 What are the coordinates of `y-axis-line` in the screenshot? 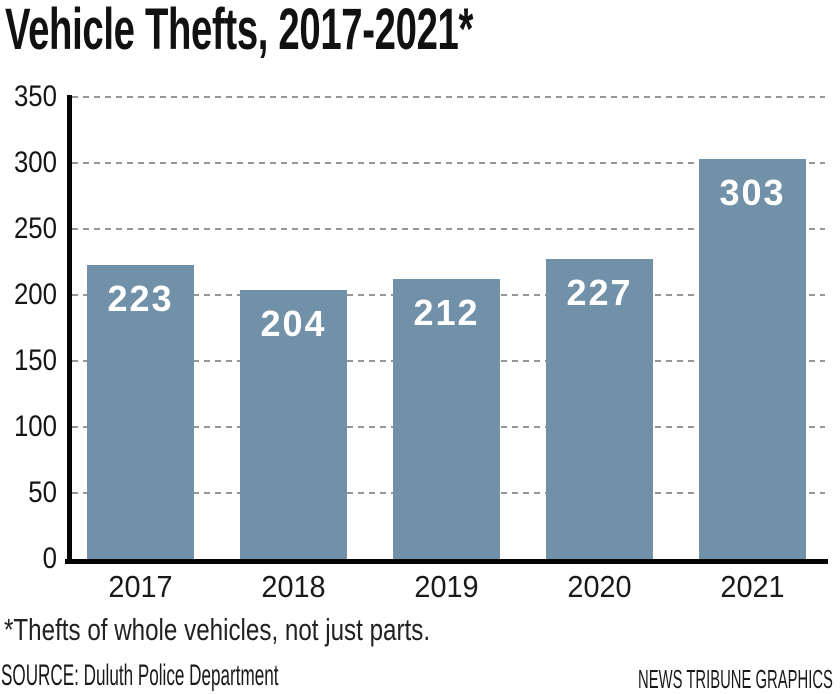 It's located at (69, 329).